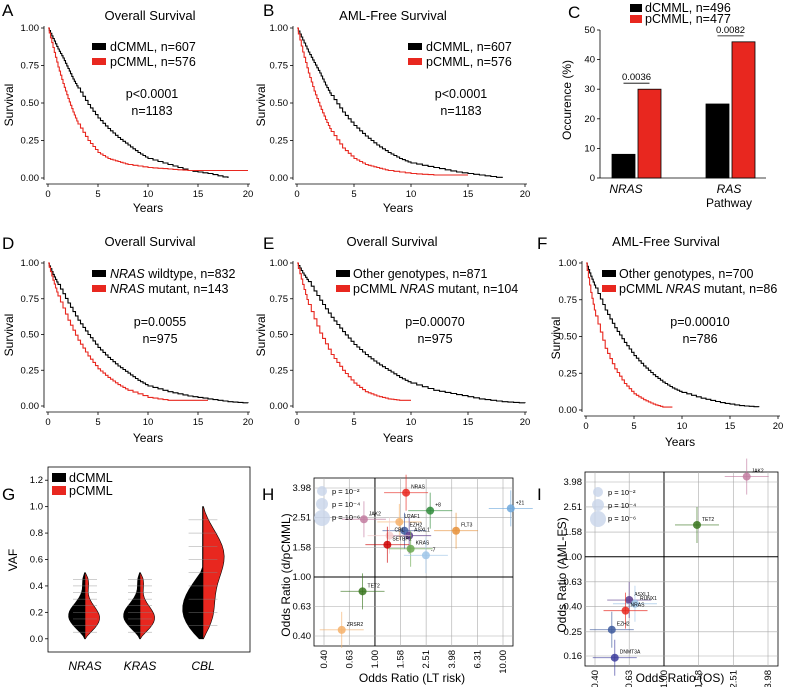  Describe the element at coordinates (699, 339) in the screenshot. I see `panel-f-n: n=786` at that location.